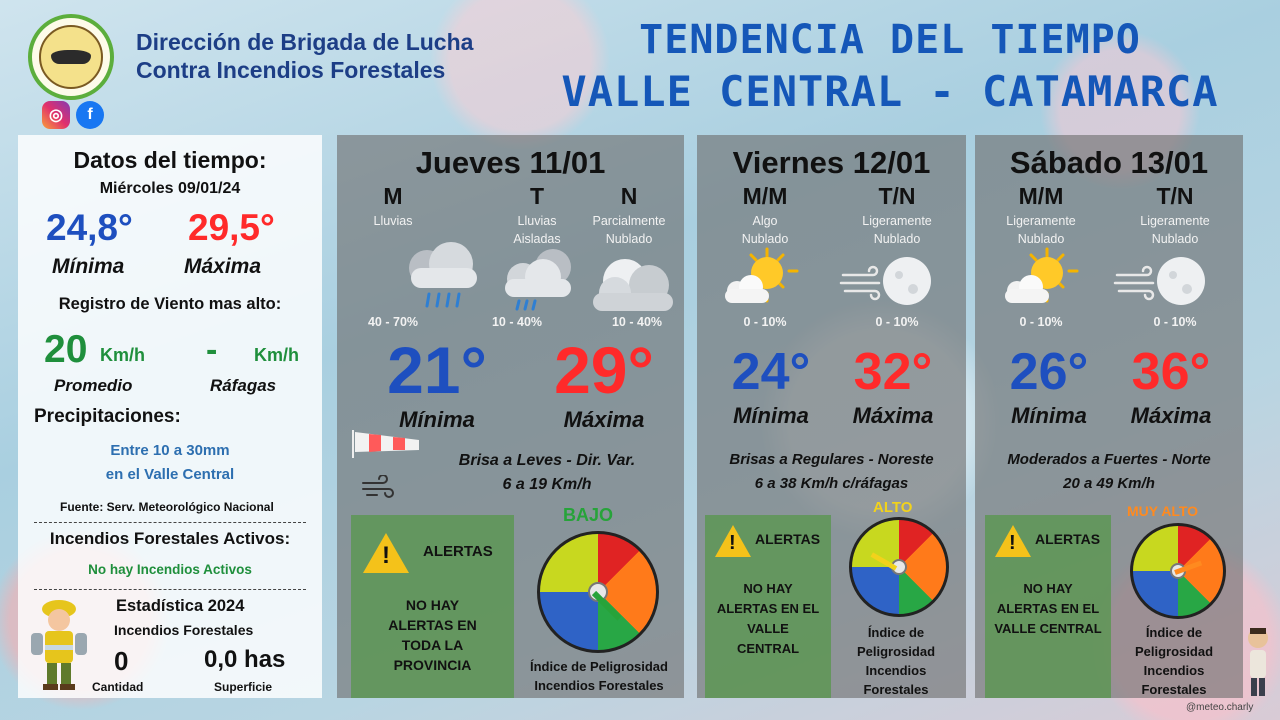 The height and width of the screenshot is (720, 1280). I want to click on wind-line-2: 6 a 38 Km/h c/ráfagas, so click(831, 483).